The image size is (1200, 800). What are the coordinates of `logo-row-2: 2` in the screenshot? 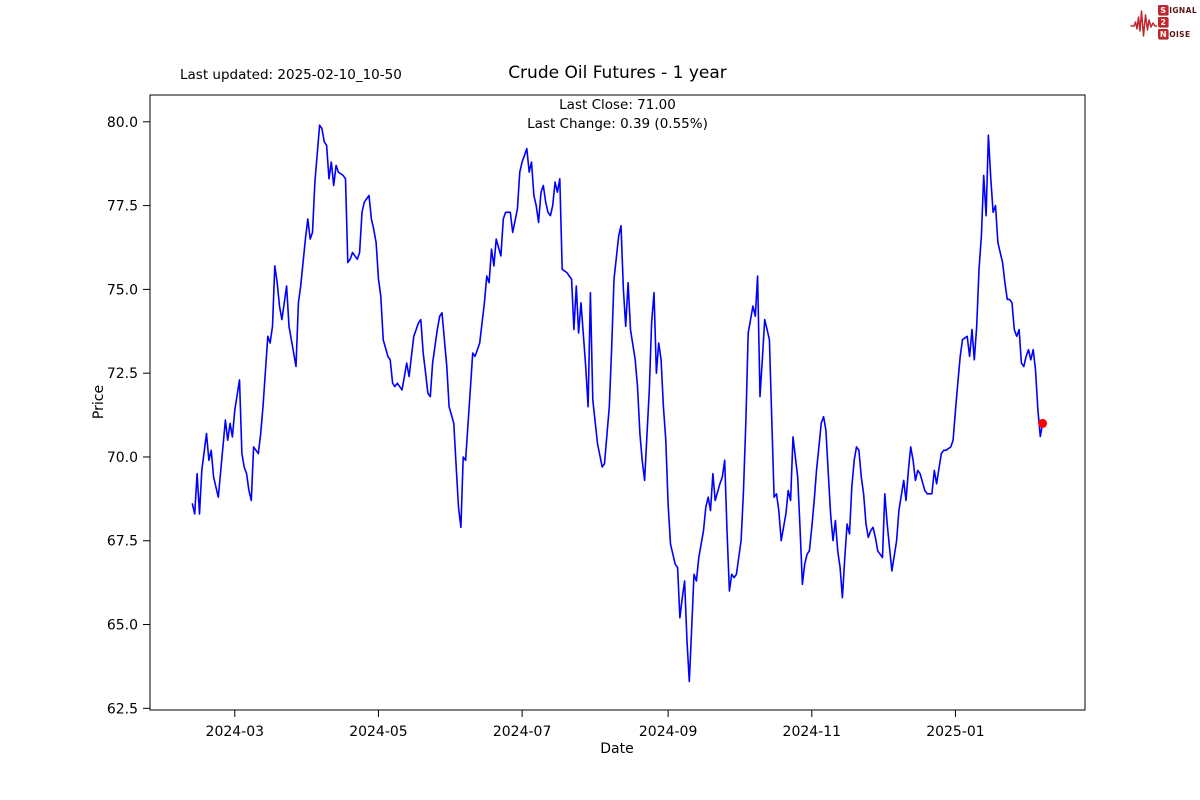 It's located at (1177, 22).